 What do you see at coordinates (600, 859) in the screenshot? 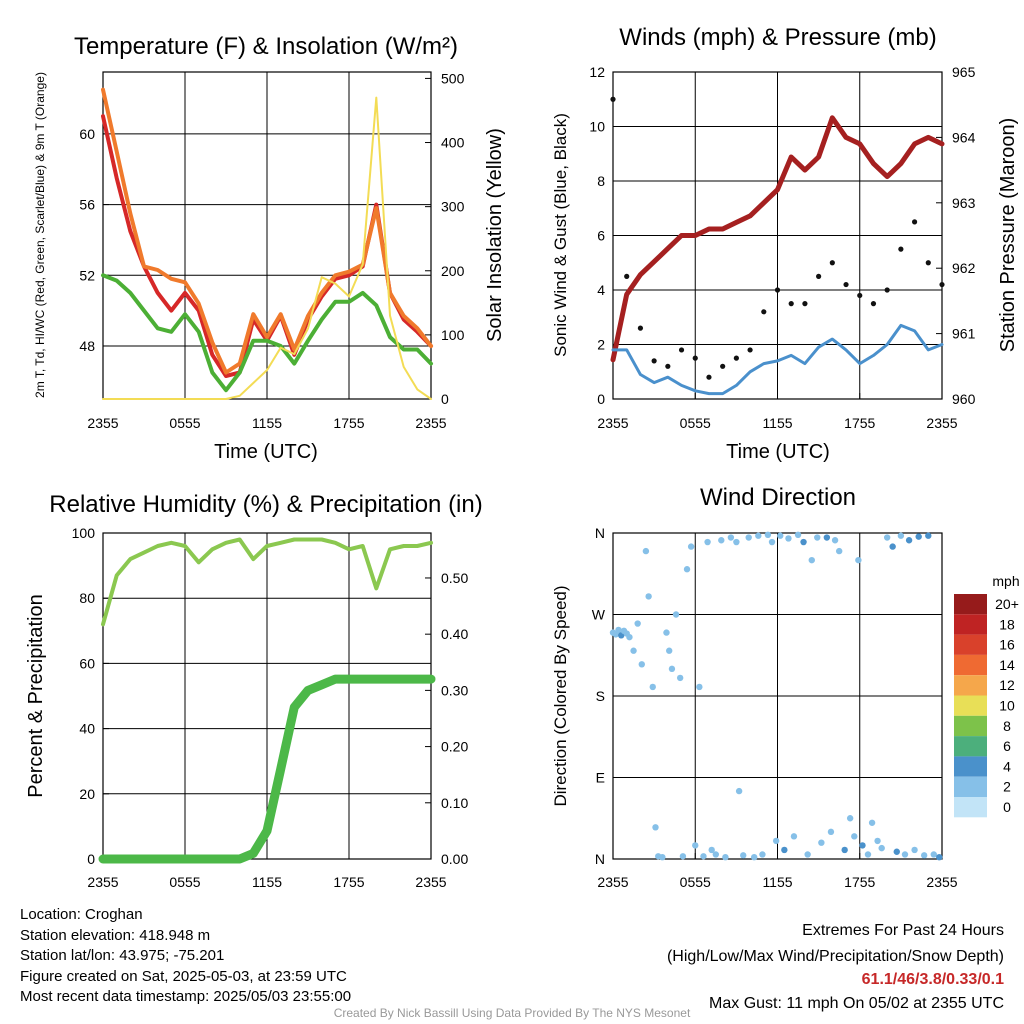
I see `y-tick-label: N` at bounding box center [600, 859].